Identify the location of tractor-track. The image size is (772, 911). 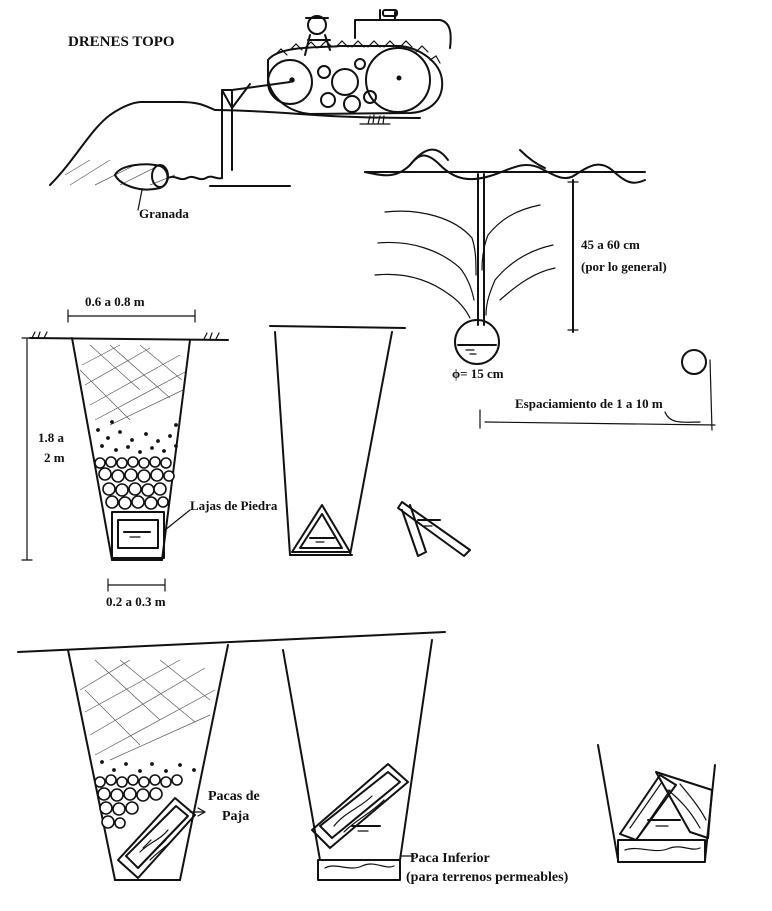
(355, 80).